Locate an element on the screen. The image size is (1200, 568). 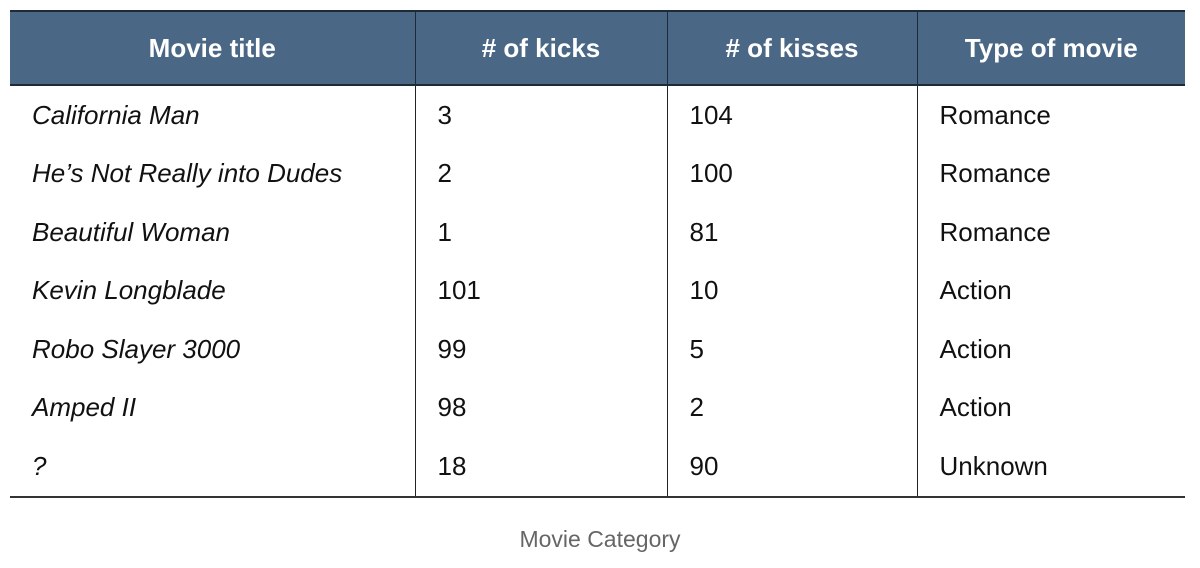
header-type-of-movie: Type of movie is located at coordinates (1050, 48).